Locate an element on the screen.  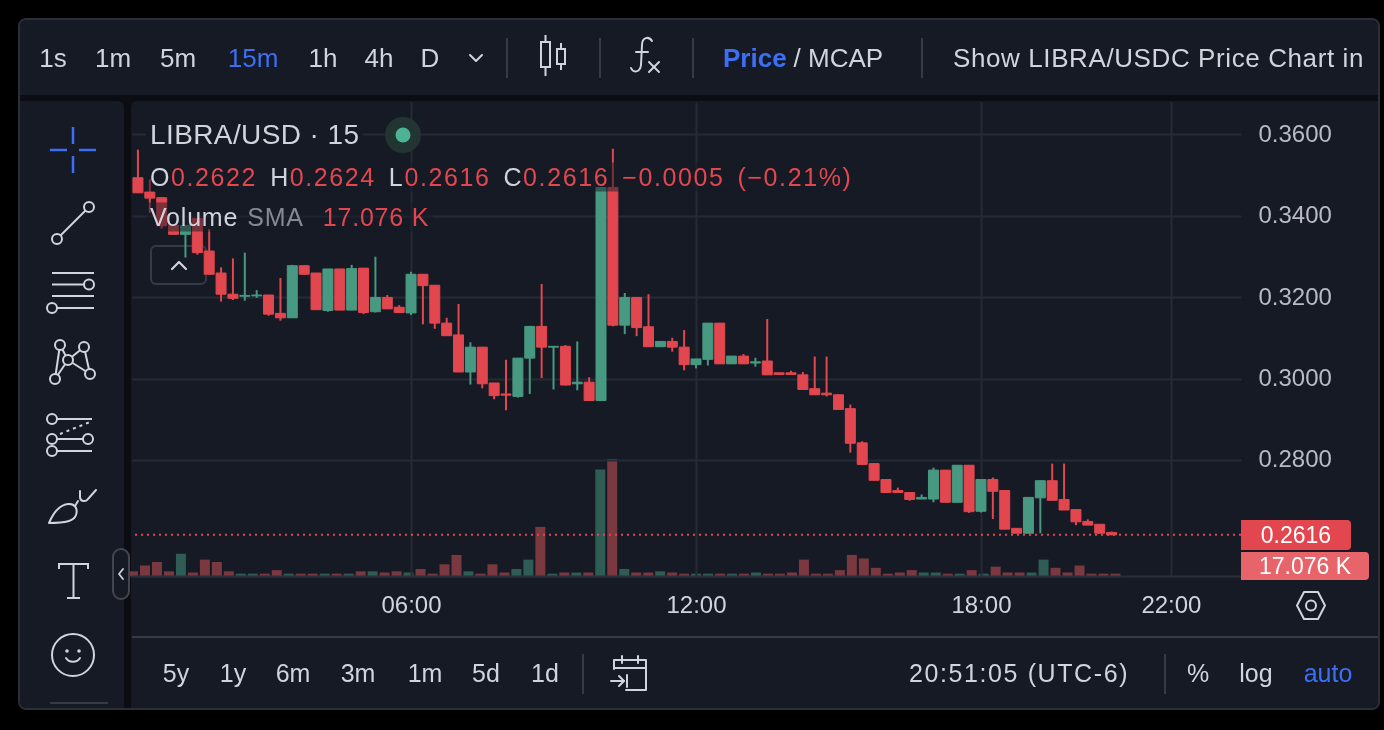
annotation: Volume is located at coordinates (194, 216).